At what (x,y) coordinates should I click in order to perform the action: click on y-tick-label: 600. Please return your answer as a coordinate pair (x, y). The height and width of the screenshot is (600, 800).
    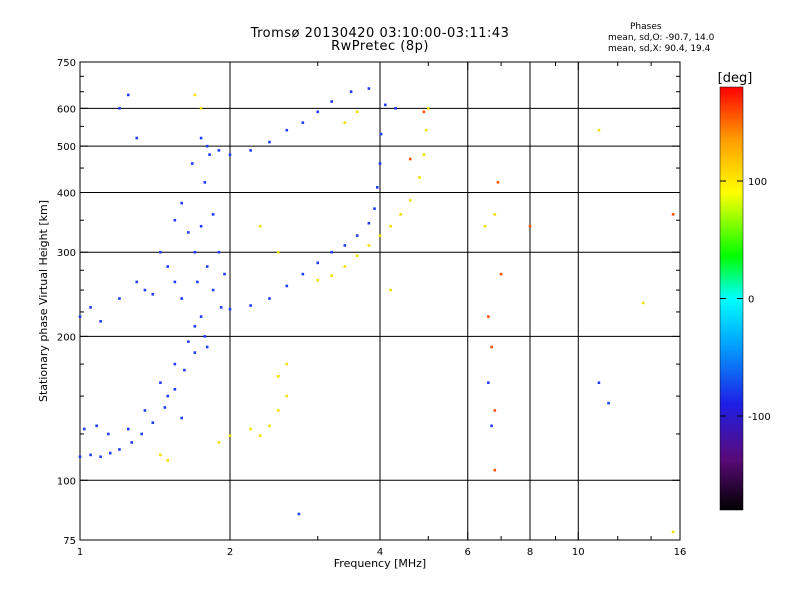
    Looking at the image, I should click on (66, 109).